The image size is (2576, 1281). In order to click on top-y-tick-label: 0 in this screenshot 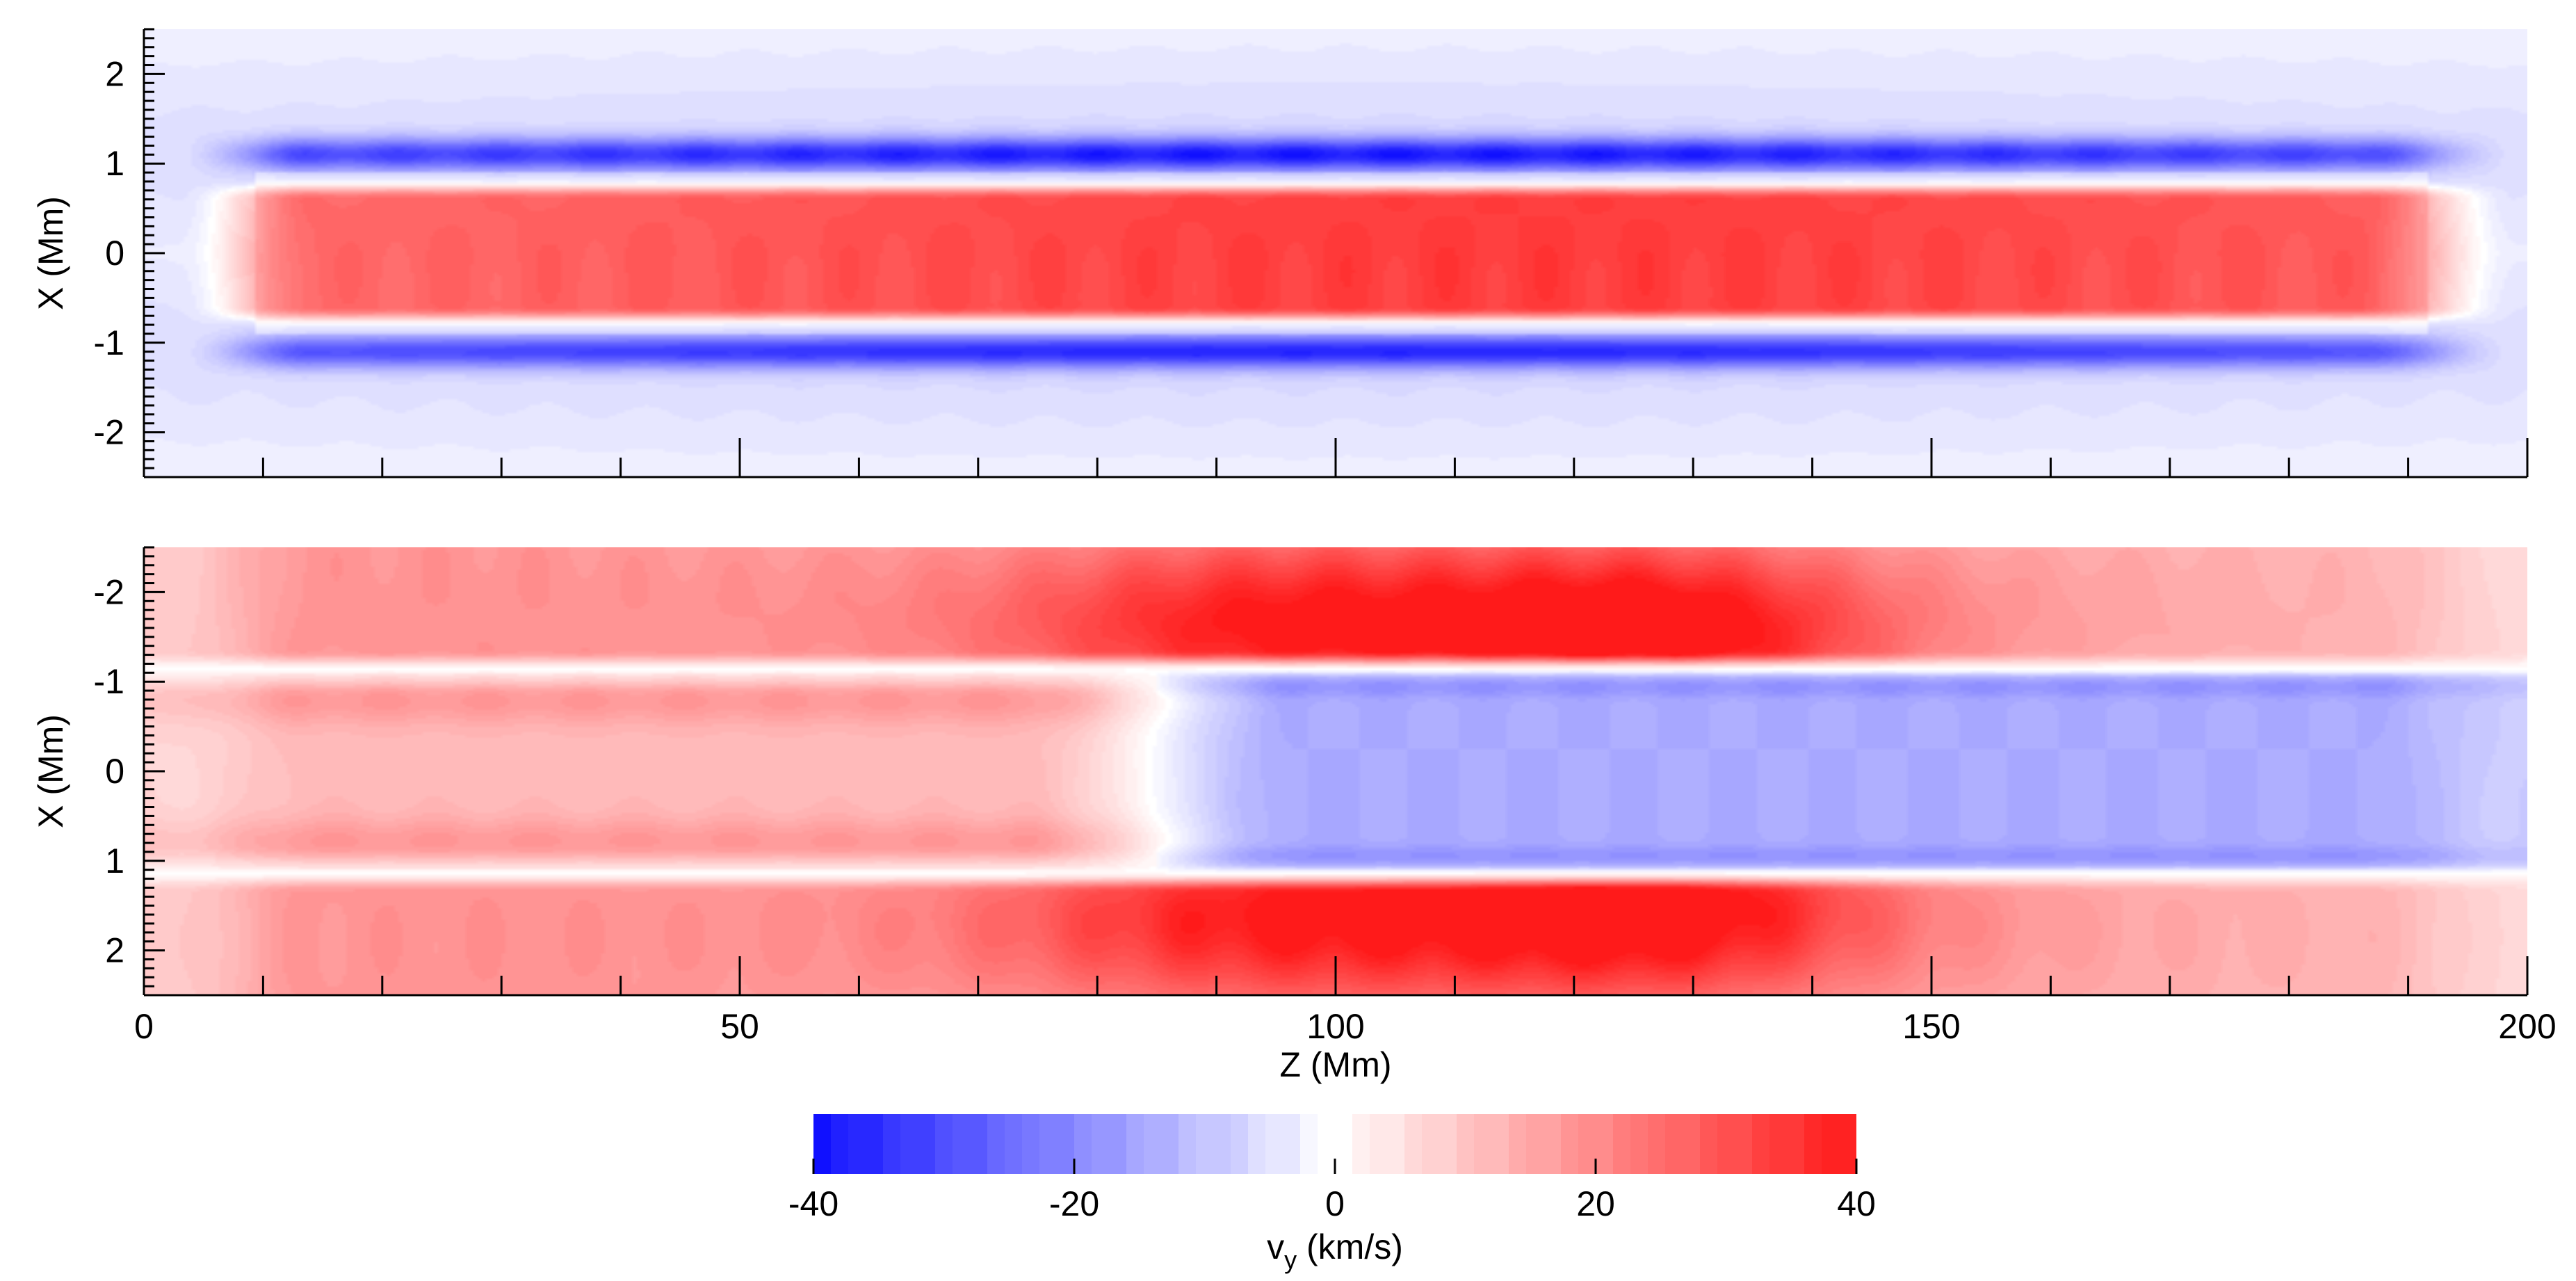, I will do `click(114, 253)`.